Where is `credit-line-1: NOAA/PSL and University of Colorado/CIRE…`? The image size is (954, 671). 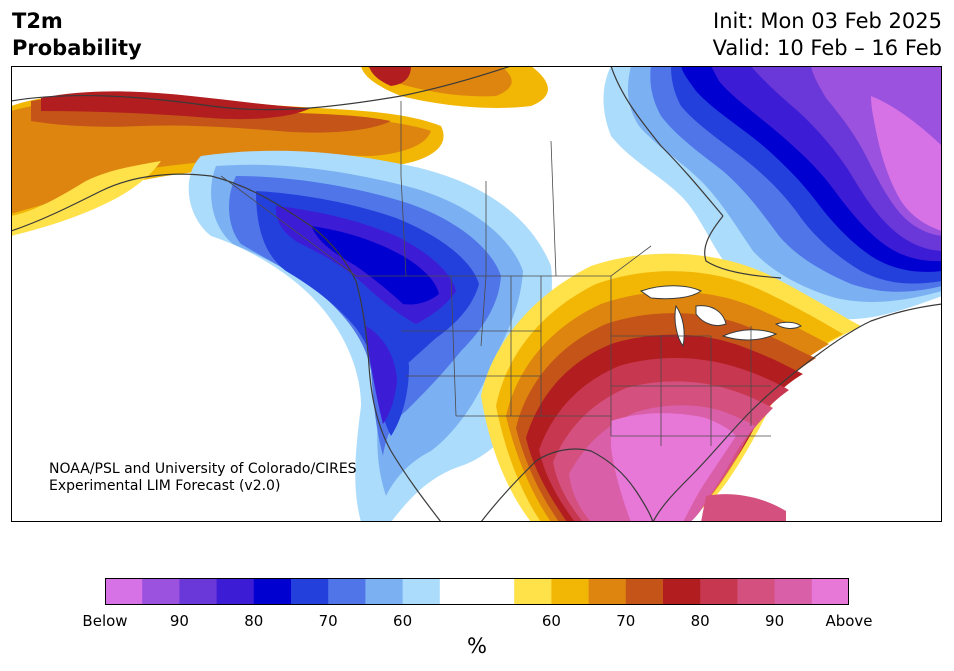 credit-line-1: NOAA/PSL and University of Colorado/CIRE… is located at coordinates (203, 469).